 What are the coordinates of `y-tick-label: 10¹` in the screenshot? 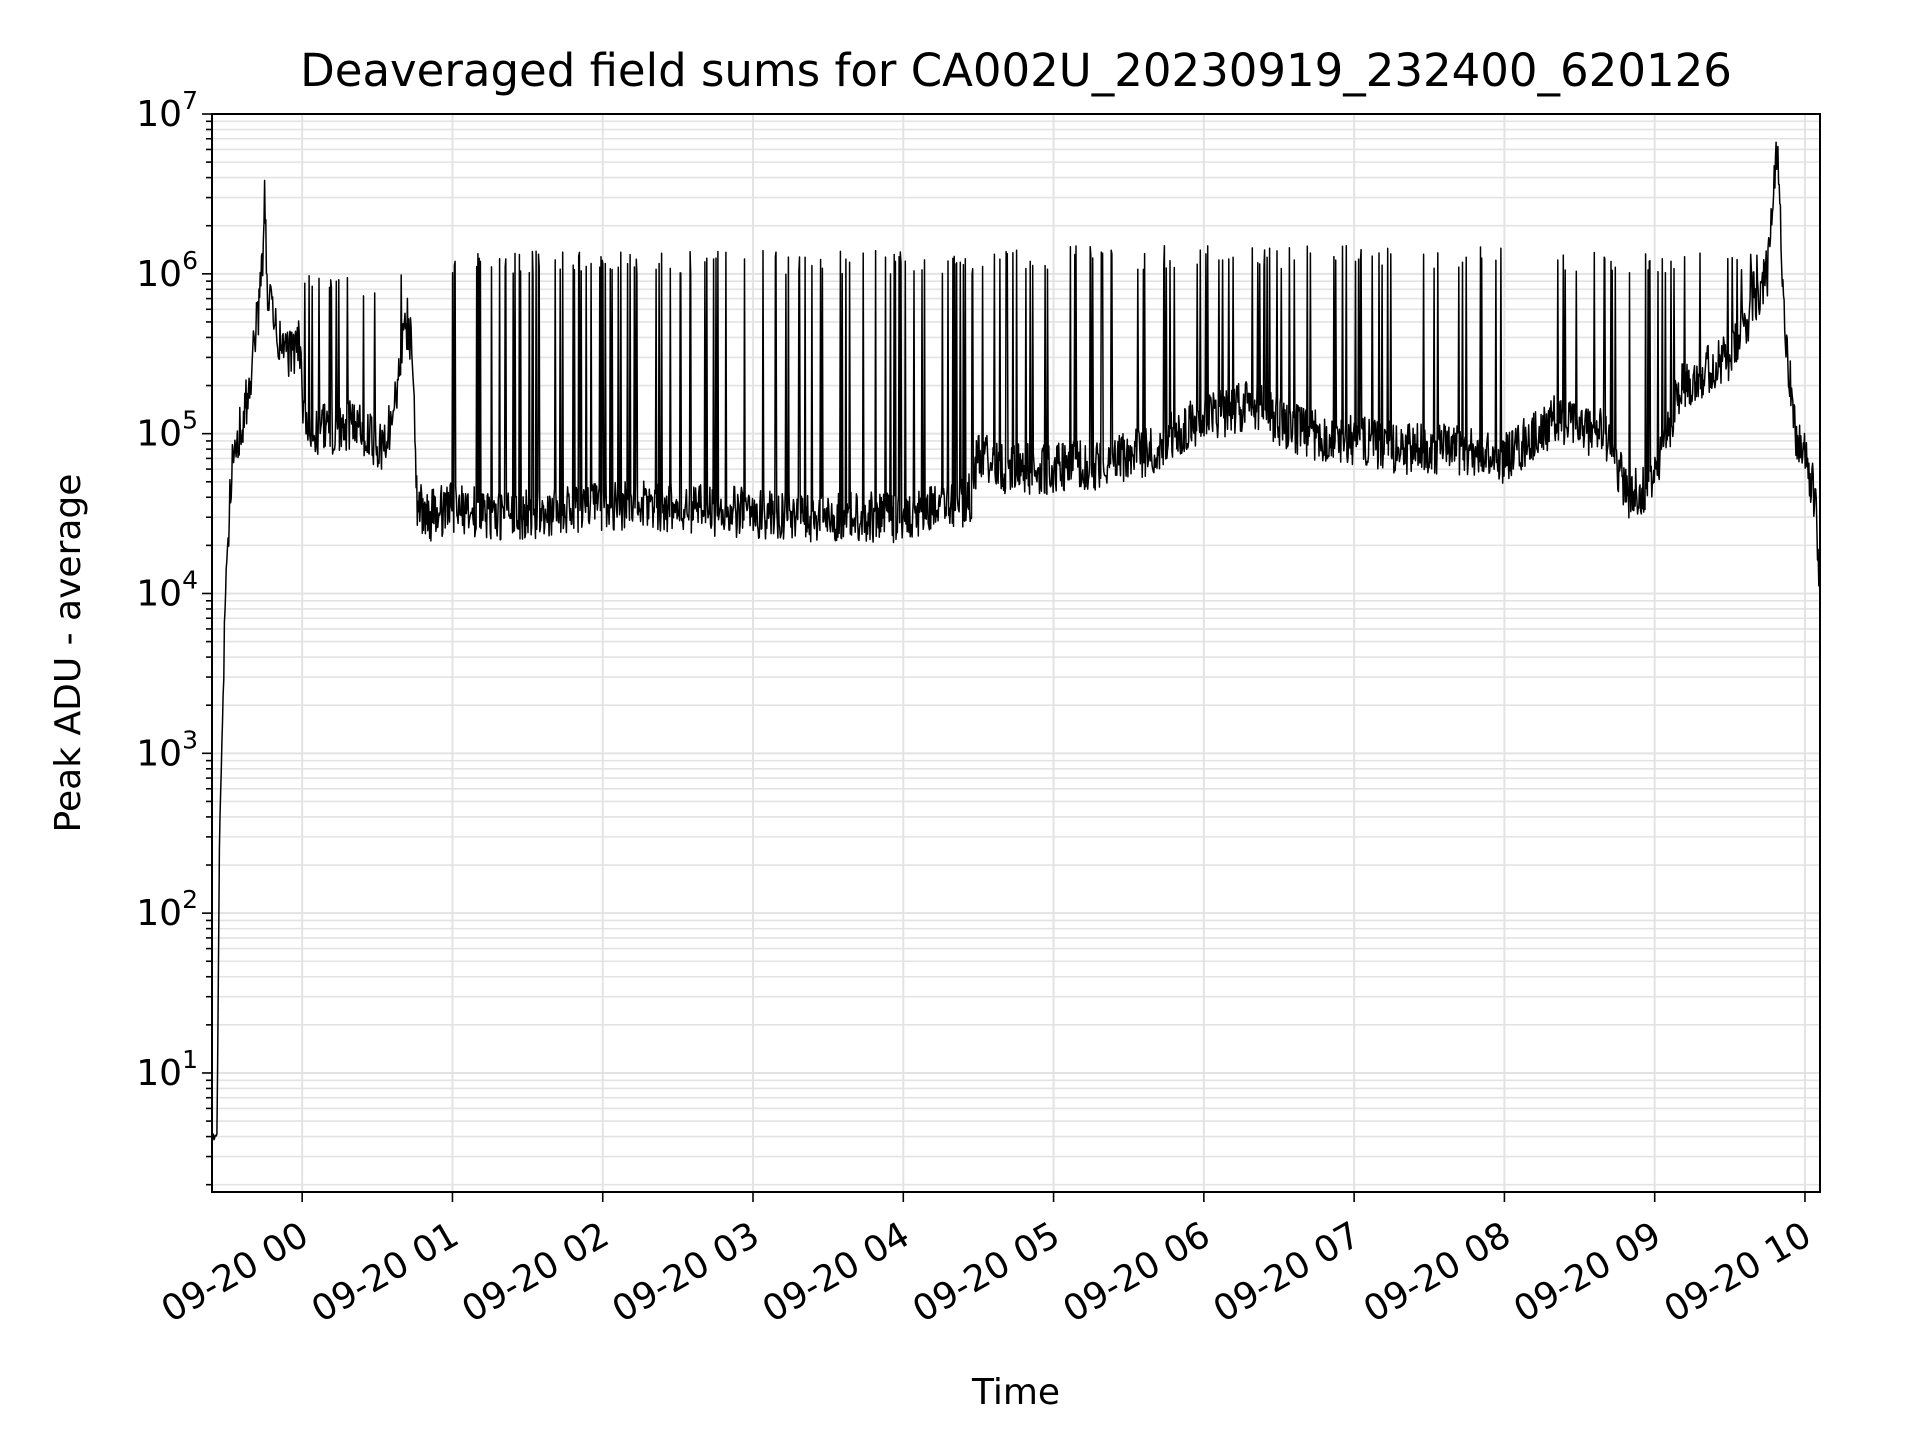 It's located at (167, 1069).